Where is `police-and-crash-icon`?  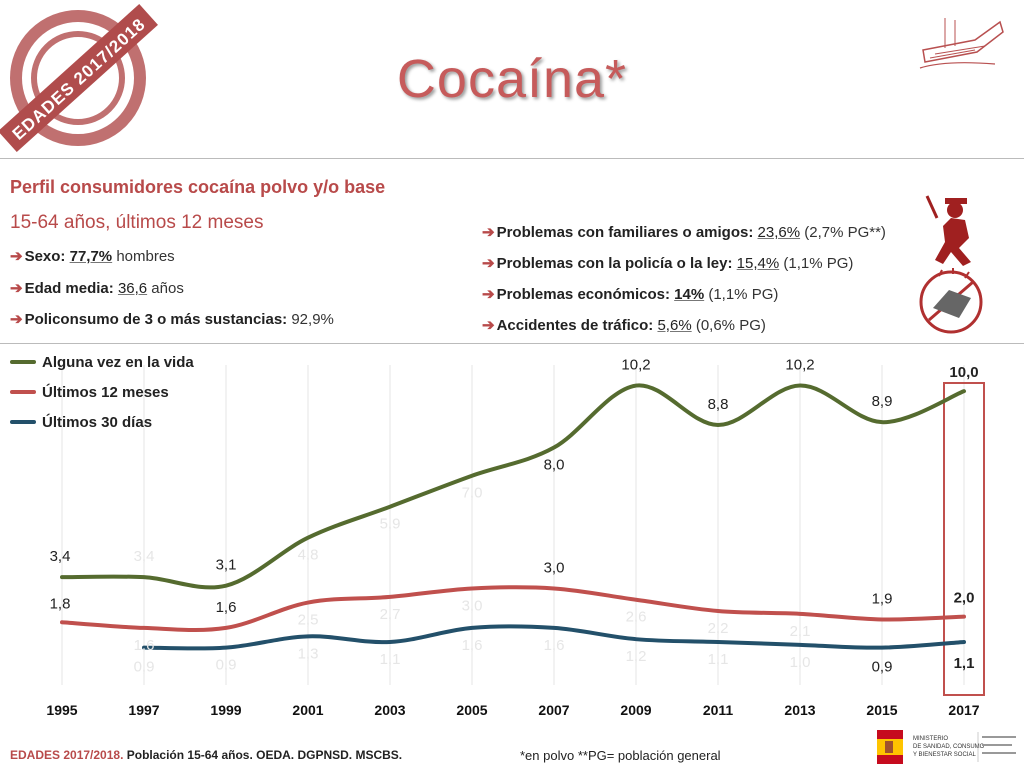 police-and-crash-icon is located at coordinates (951, 264).